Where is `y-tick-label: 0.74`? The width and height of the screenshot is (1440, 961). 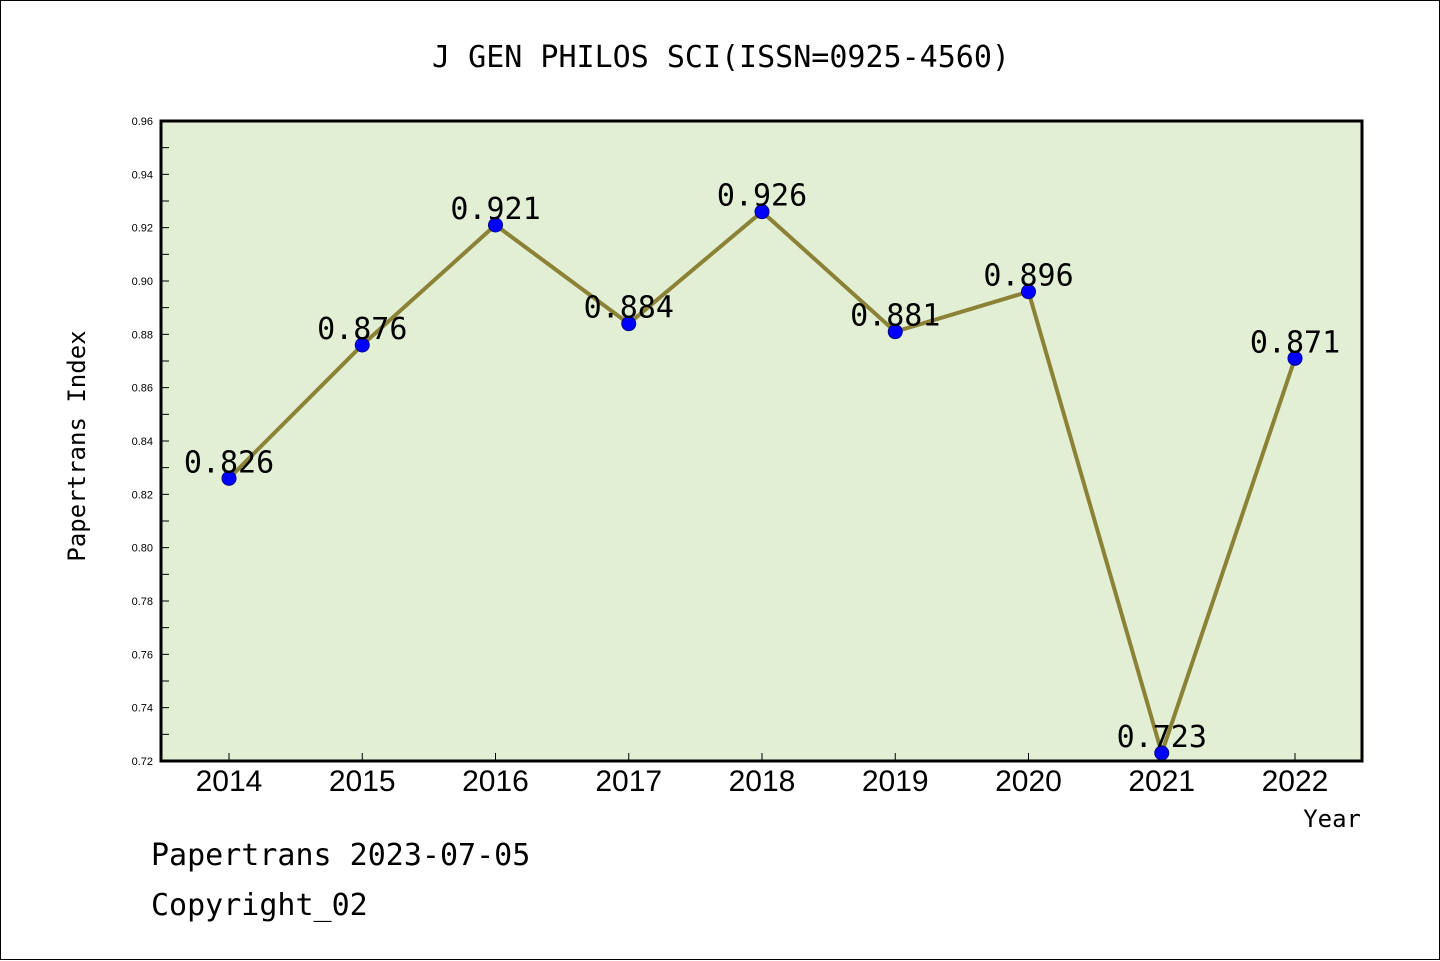
y-tick-label: 0.74 is located at coordinates (142, 709).